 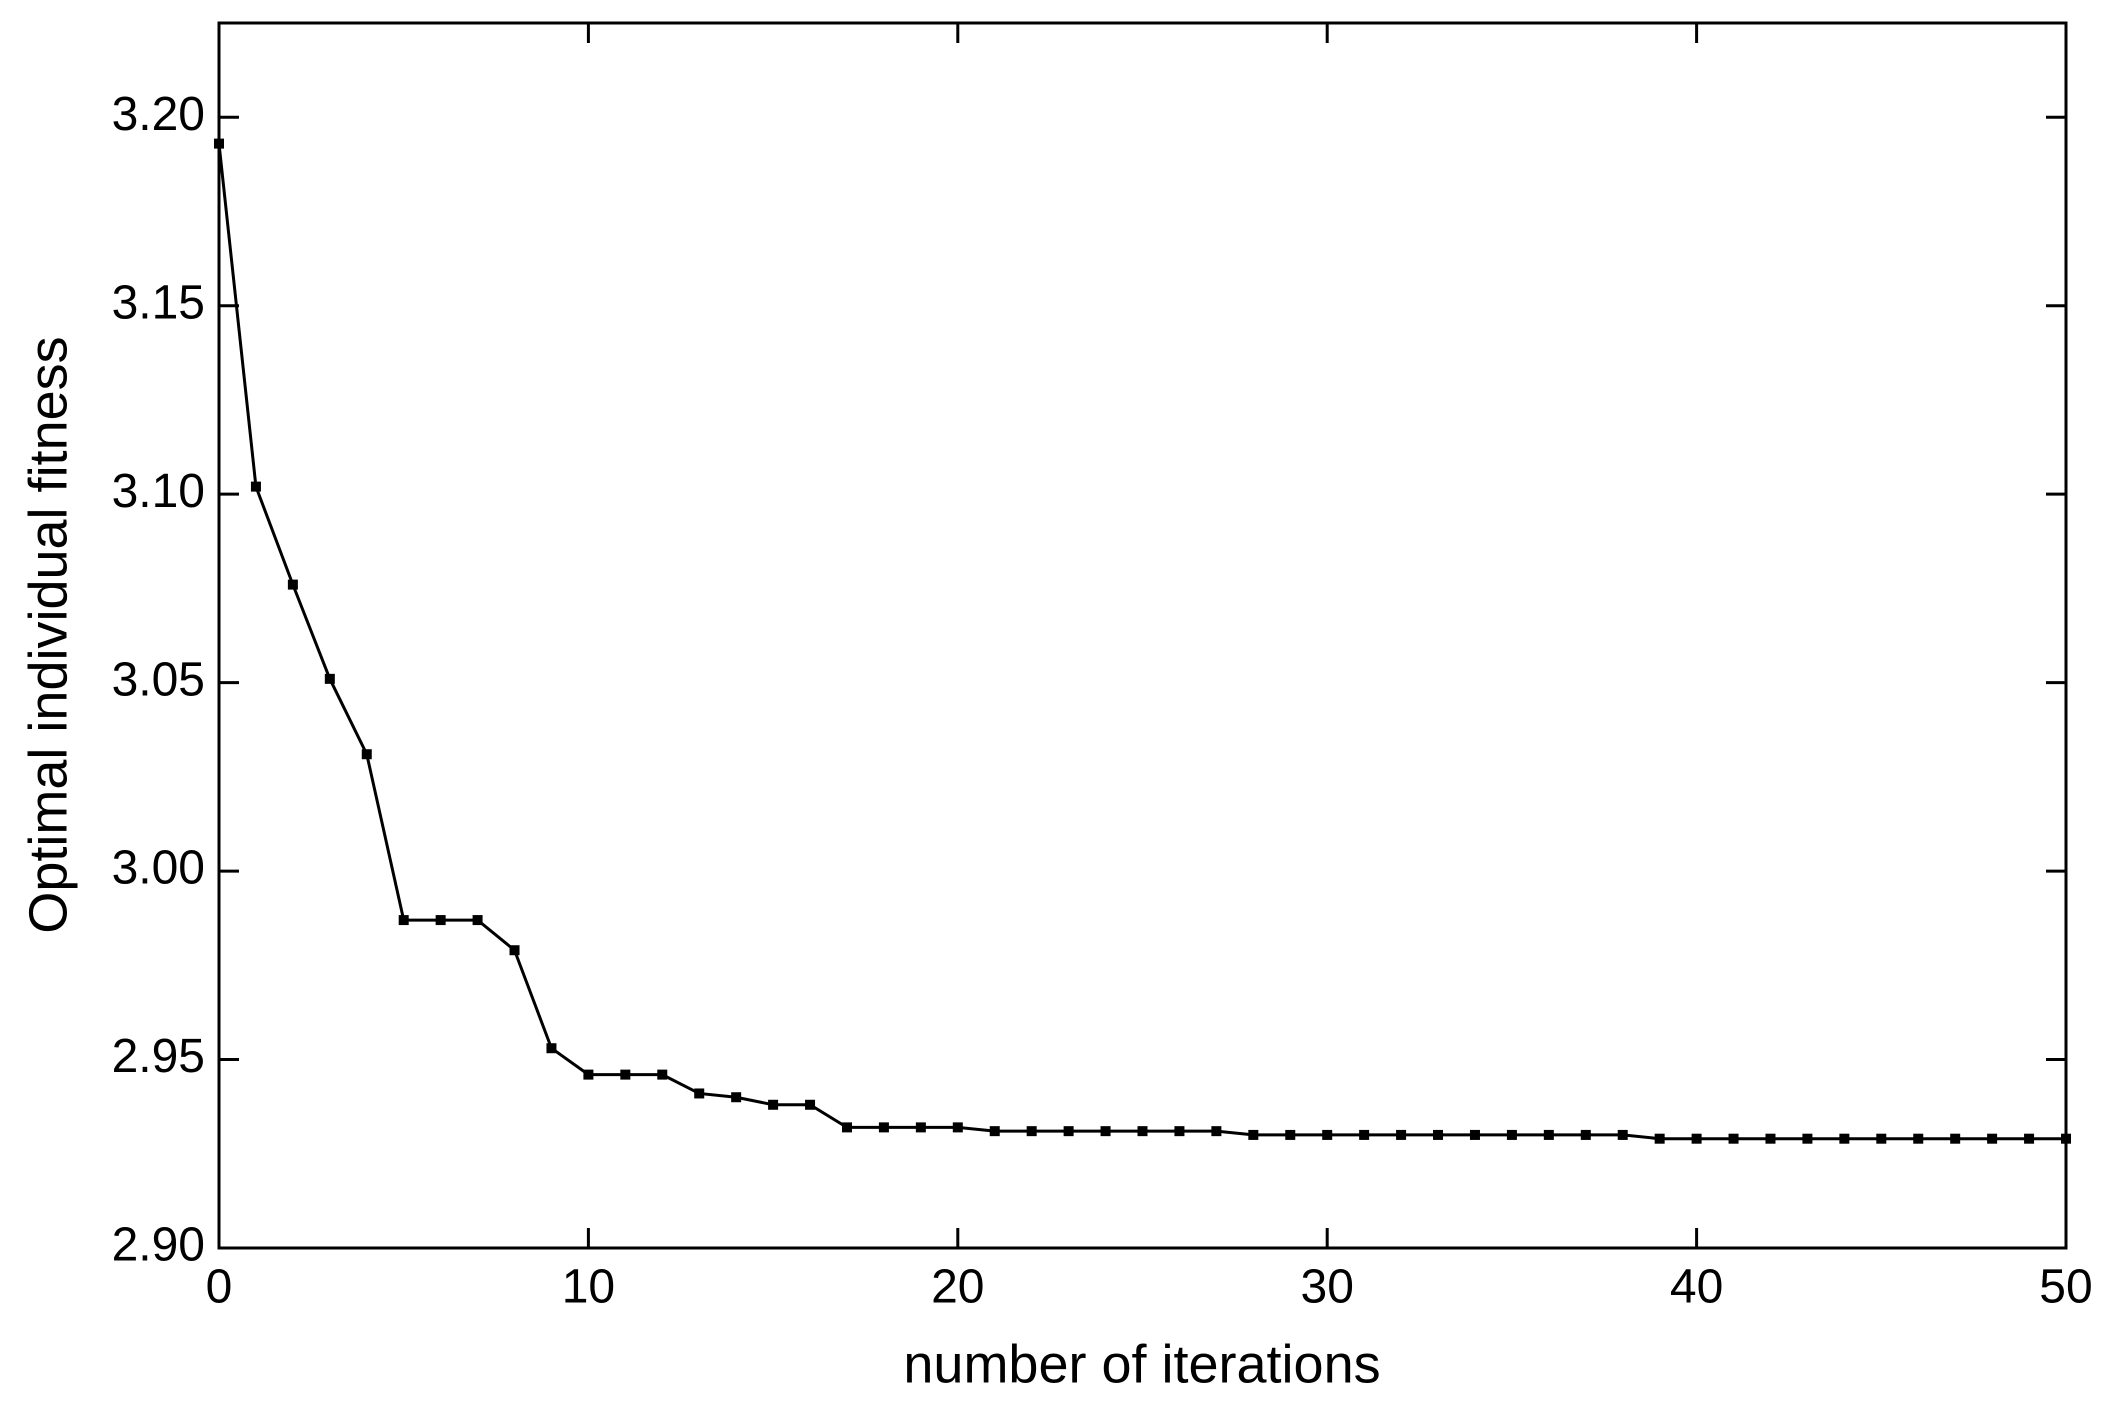 What do you see at coordinates (158, 1245) in the screenshot?
I see `y-tick-label: 2.90` at bounding box center [158, 1245].